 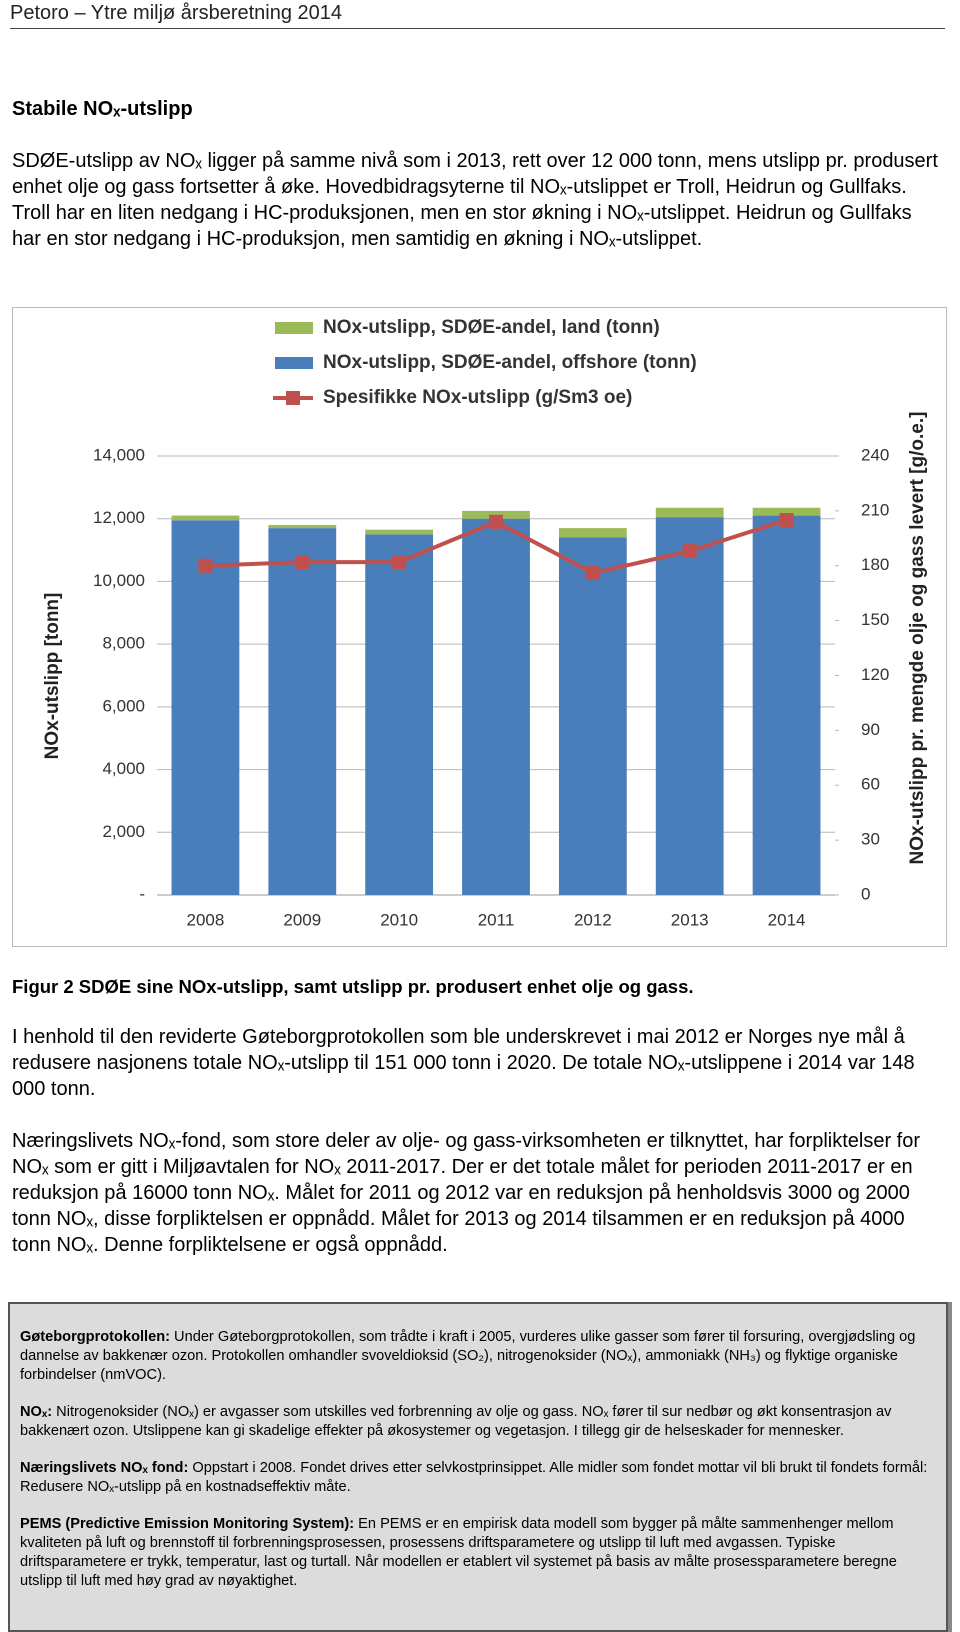 What do you see at coordinates (496, 919) in the screenshot?
I see `x-tick-label: 2011` at bounding box center [496, 919].